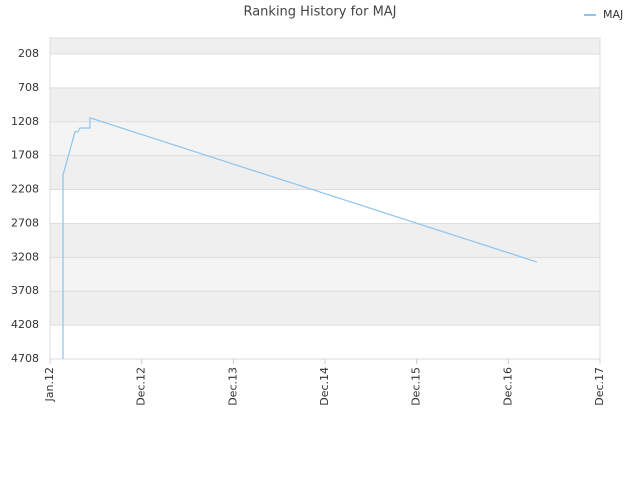 The image size is (640, 480). What do you see at coordinates (25, 155) in the screenshot?
I see `y-tick-label: 1708` at bounding box center [25, 155].